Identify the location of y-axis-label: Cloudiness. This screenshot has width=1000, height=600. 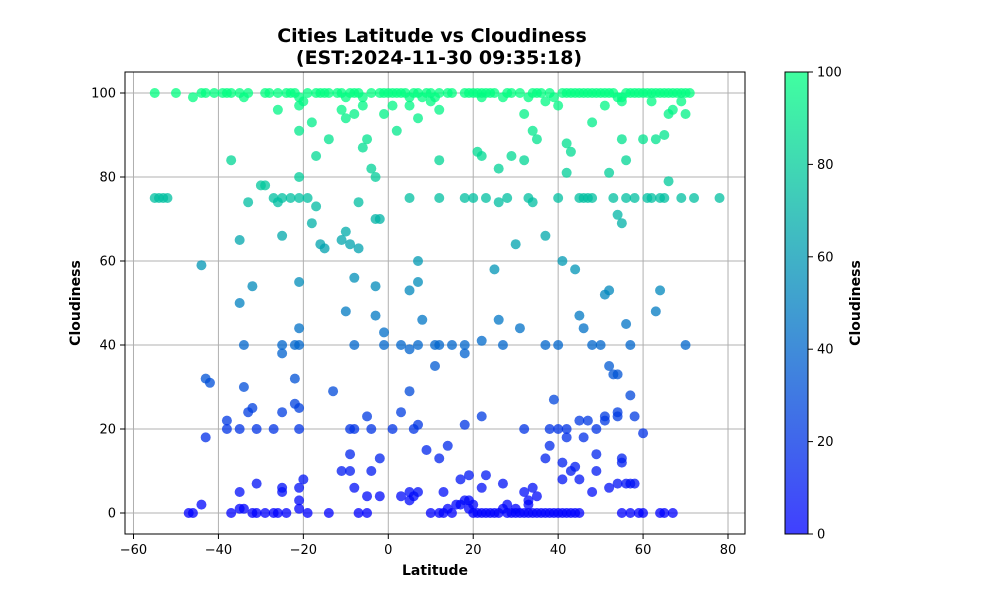
(76, 303).